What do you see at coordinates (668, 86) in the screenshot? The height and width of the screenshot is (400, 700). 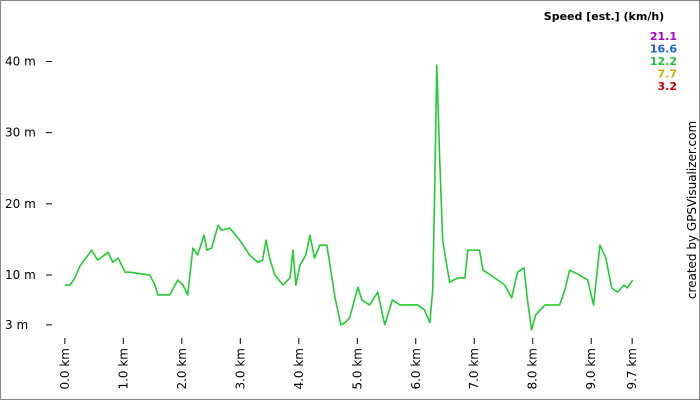 I see `legend-value: 3.2` at bounding box center [668, 86].